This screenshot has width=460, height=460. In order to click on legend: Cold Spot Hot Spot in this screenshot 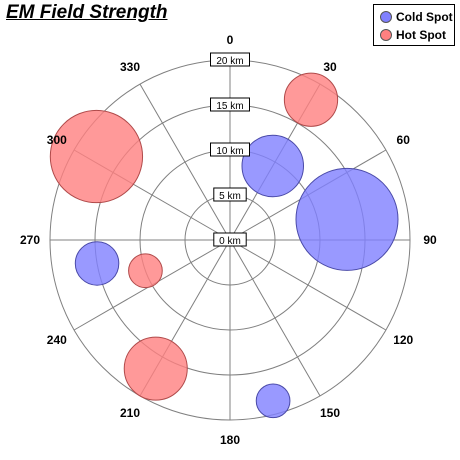, I will do `click(414, 25)`.